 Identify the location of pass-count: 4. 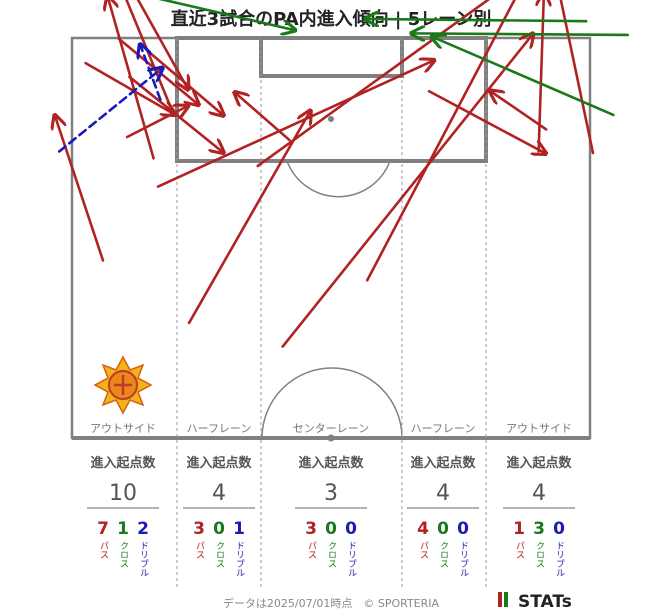
(423, 529).